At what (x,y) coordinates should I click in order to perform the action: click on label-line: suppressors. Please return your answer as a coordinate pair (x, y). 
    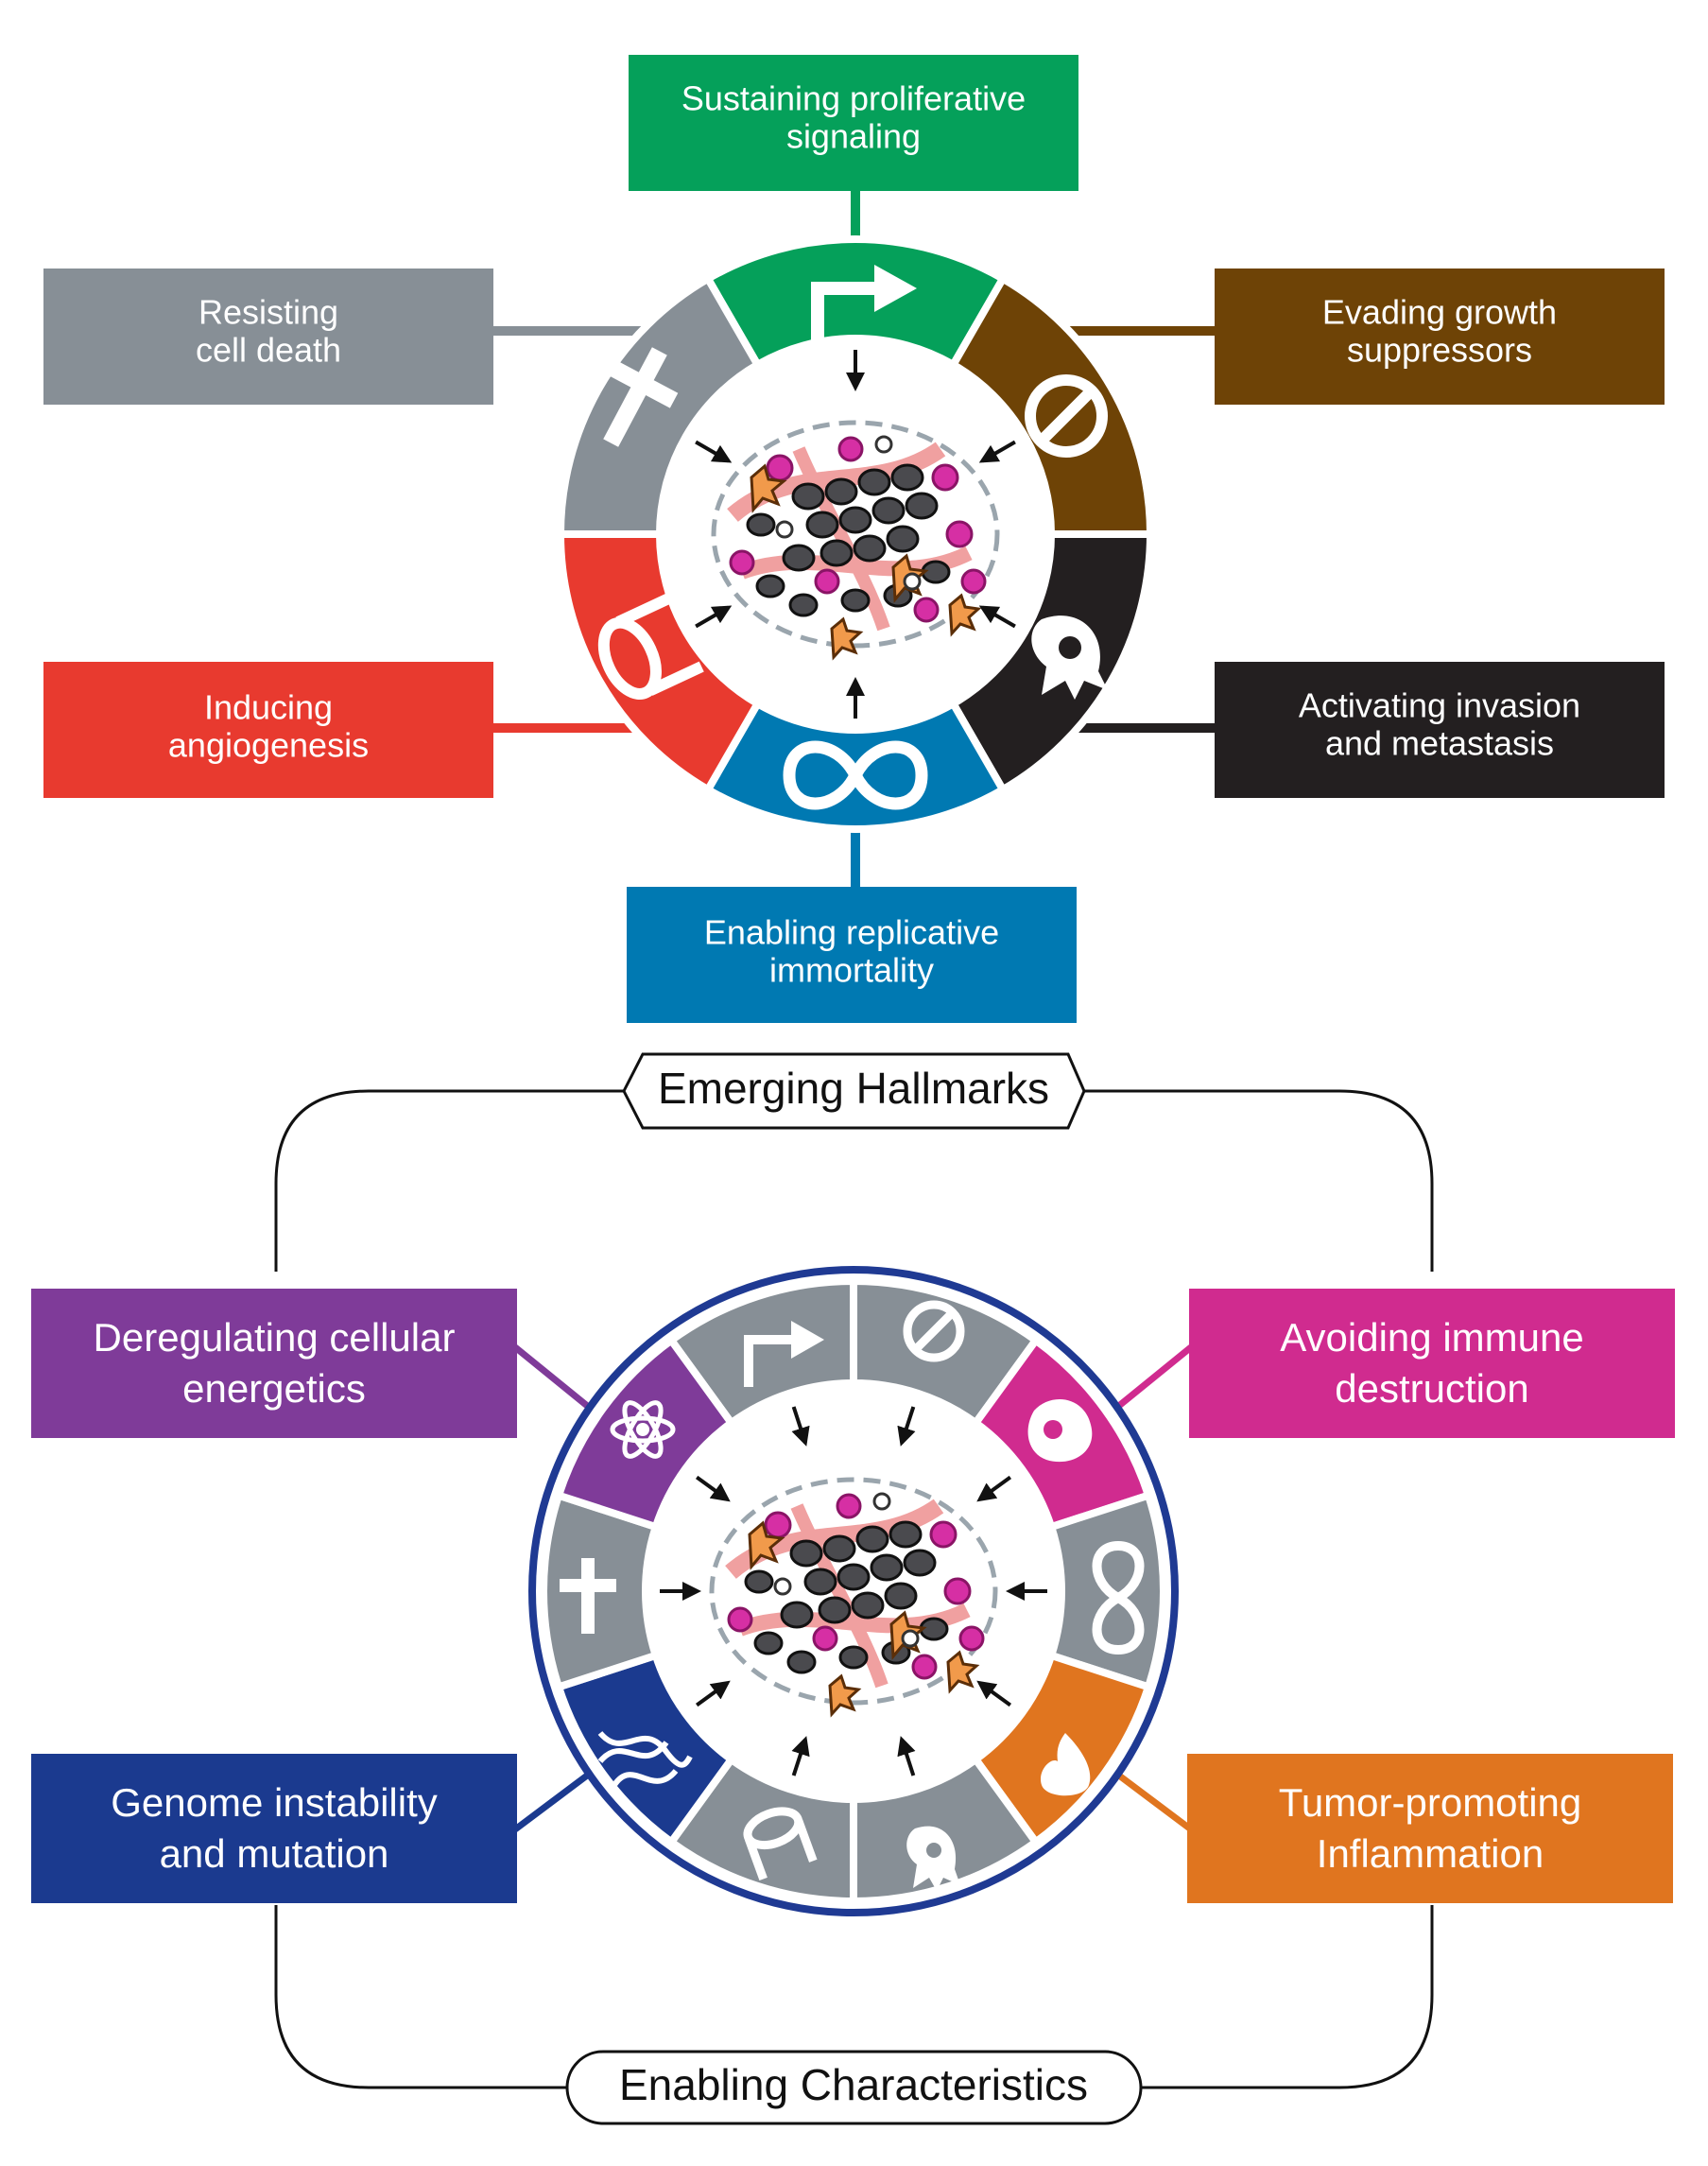
    Looking at the image, I should click on (1439, 350).